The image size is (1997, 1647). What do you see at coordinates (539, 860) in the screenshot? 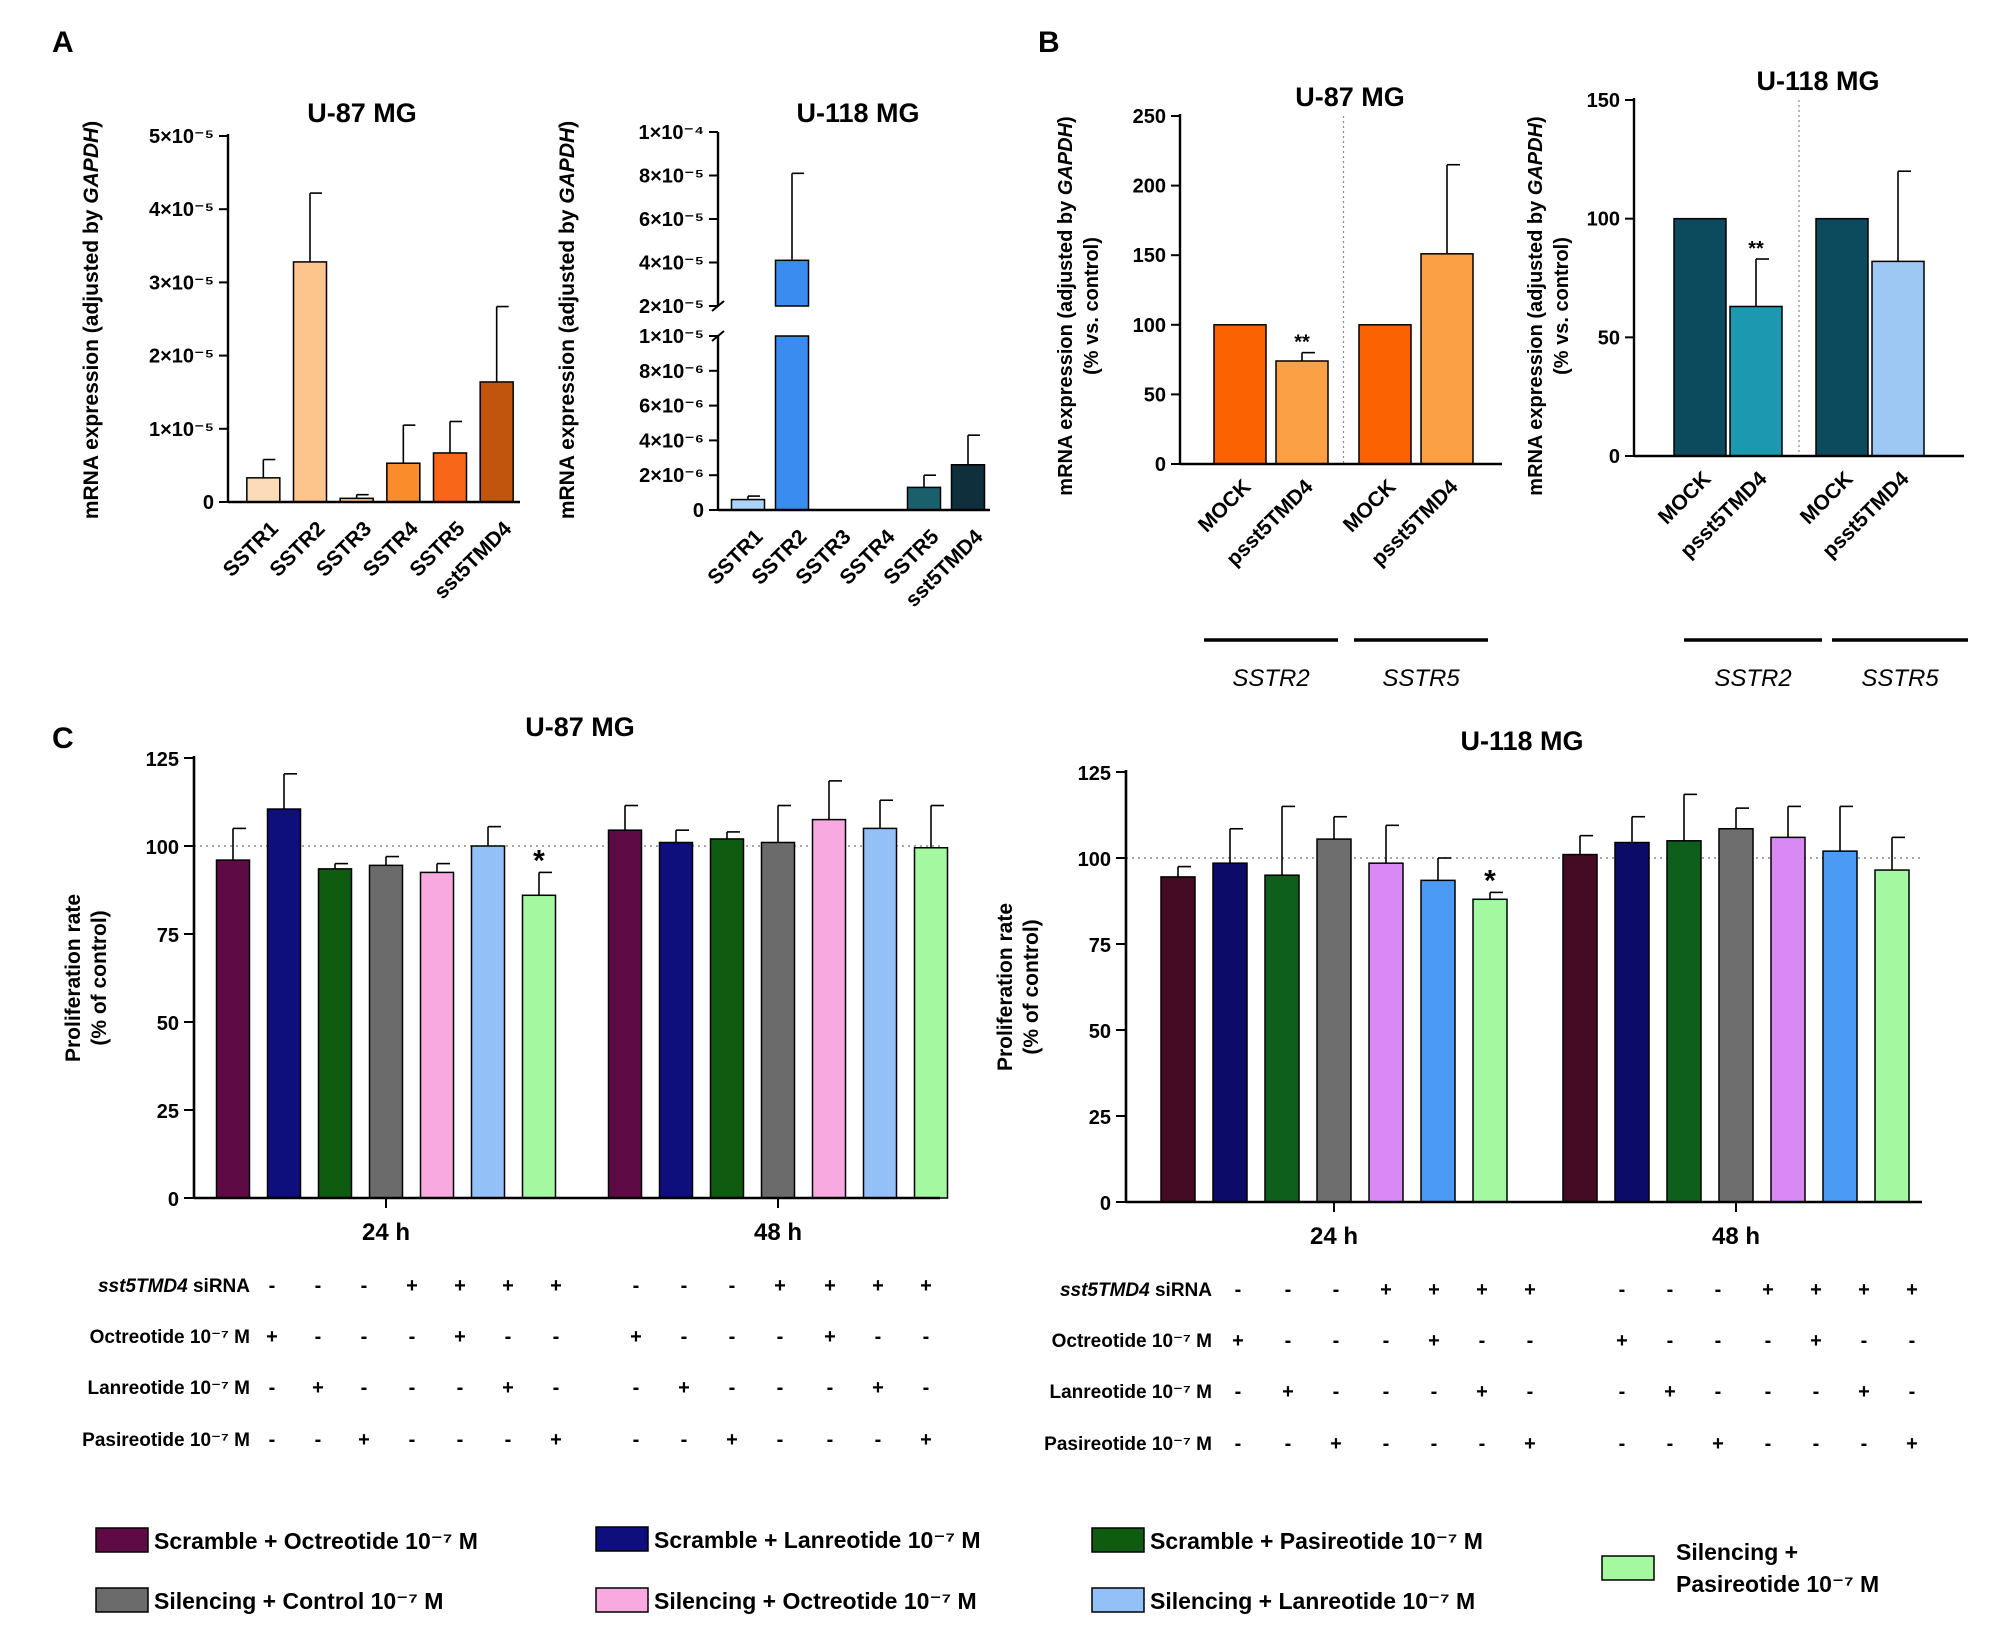
I see `significance-marker: *` at bounding box center [539, 860].